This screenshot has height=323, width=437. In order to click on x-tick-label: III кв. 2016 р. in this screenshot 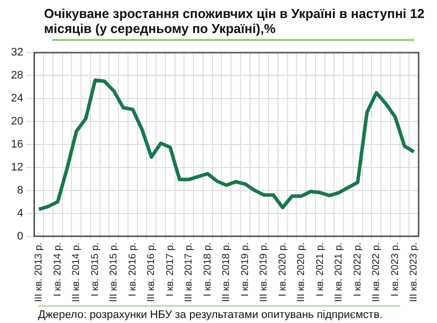, I will do `click(152, 272)`.